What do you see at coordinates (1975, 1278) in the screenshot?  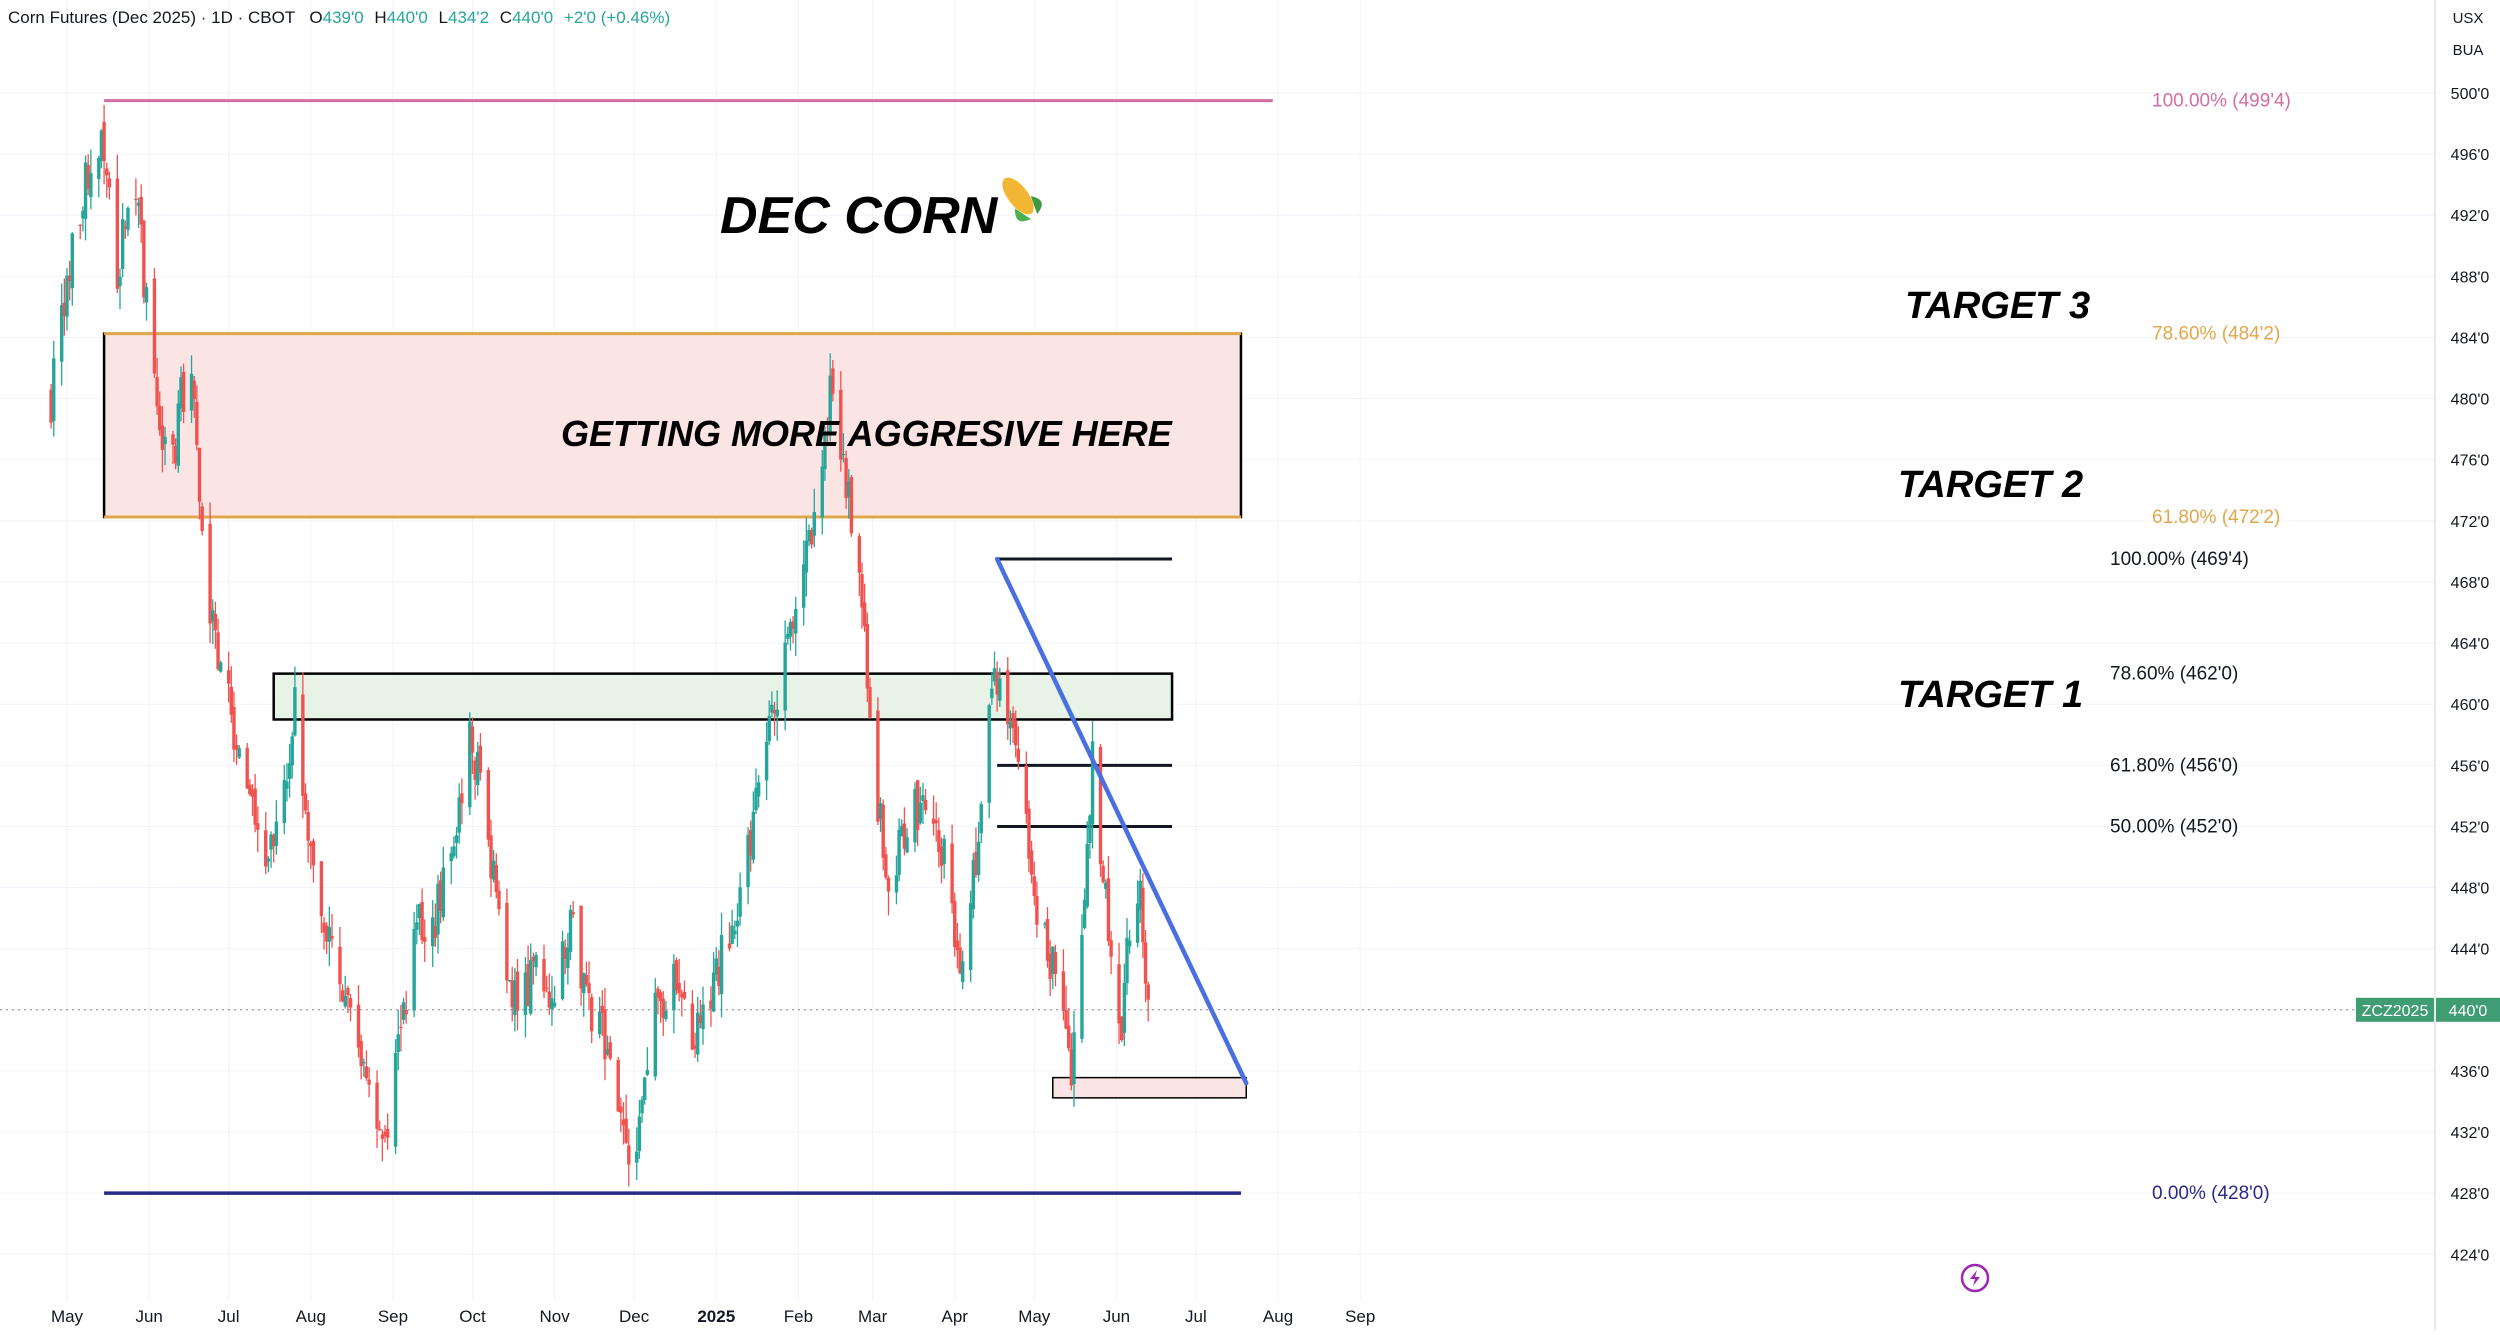 I see `lightning-icon` at bounding box center [1975, 1278].